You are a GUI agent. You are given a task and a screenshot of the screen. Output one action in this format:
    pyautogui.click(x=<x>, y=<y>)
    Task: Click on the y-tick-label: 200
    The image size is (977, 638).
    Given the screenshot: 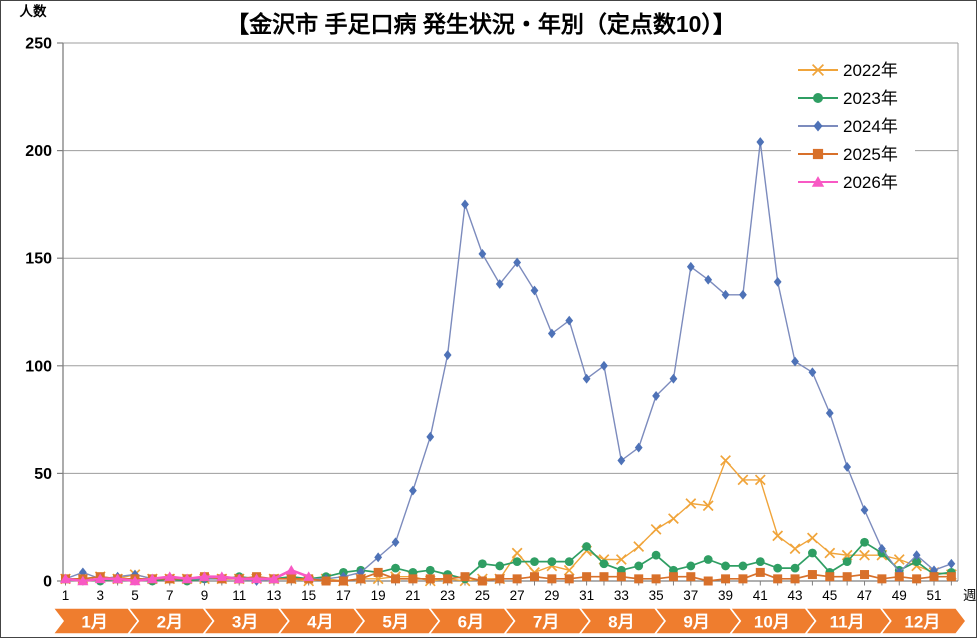 What is the action you would take?
    pyautogui.click(x=38, y=151)
    